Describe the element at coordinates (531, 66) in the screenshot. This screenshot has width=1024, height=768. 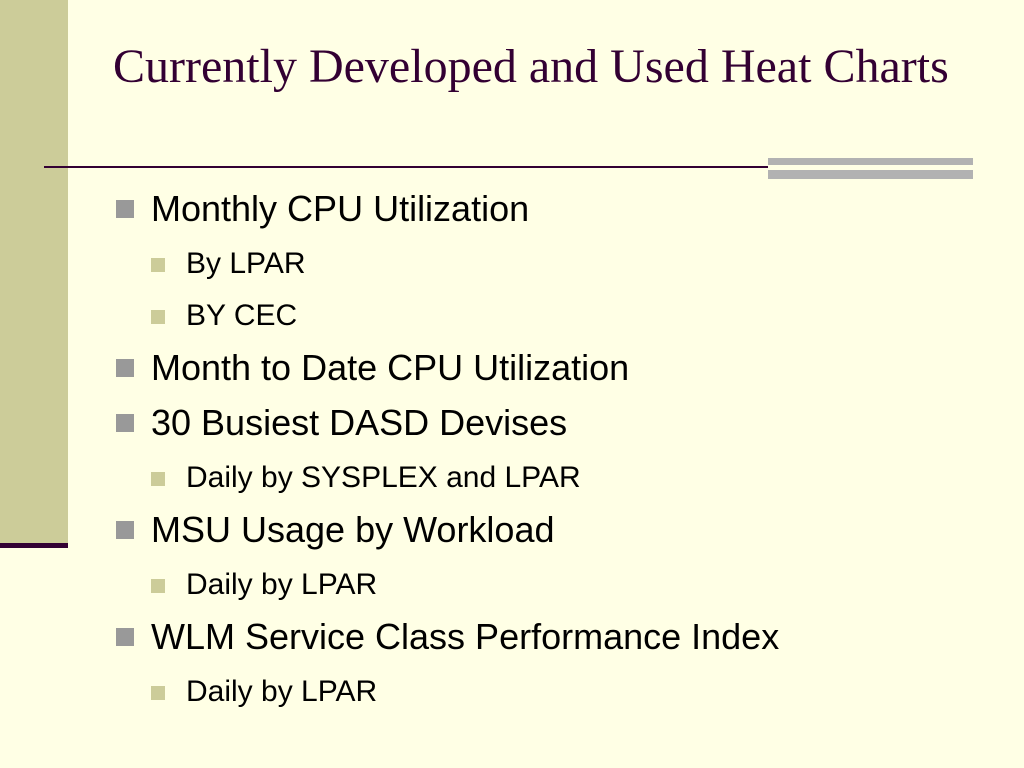
I see `slide-title: Currently Developed and Used Heat Charts` at that location.